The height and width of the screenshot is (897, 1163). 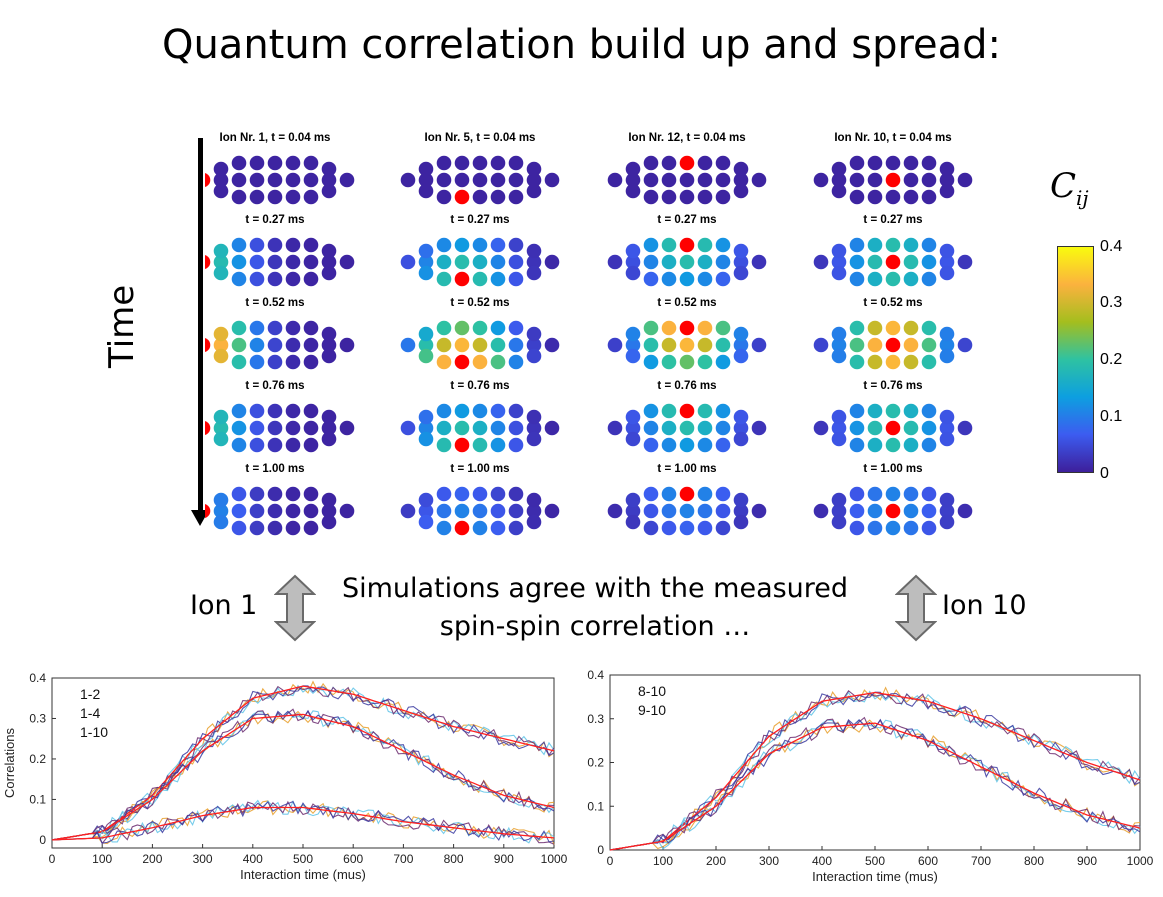 What do you see at coordinates (1111, 359) in the screenshot?
I see `colorbar-tick-label: 0.2` at bounding box center [1111, 359].